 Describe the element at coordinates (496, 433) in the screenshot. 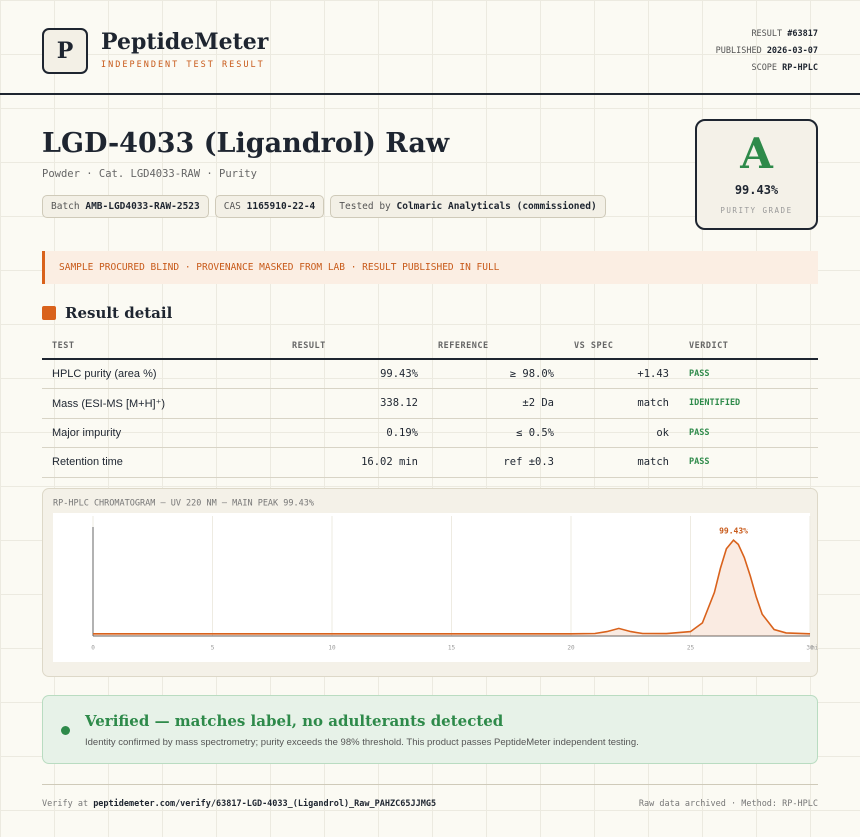

I see `cell: ≤ 0.5%` at that location.